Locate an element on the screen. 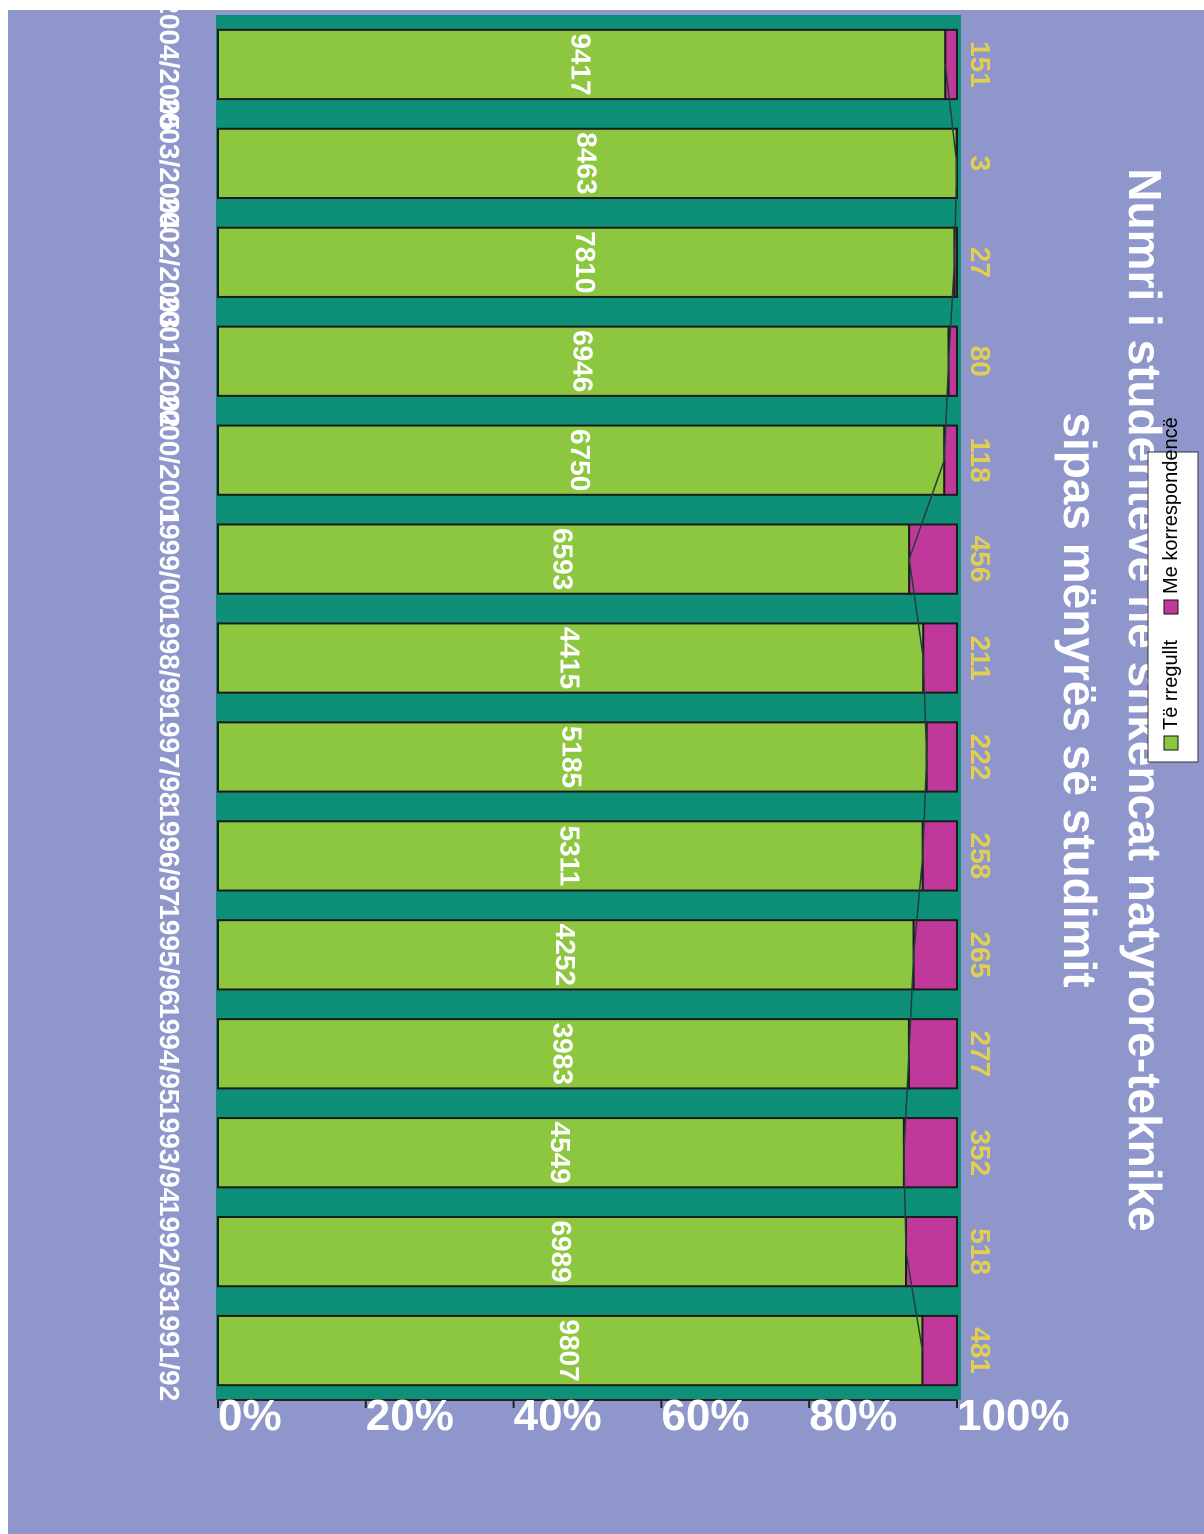  category-label: 1999/00 is located at coordinates (169, 558).